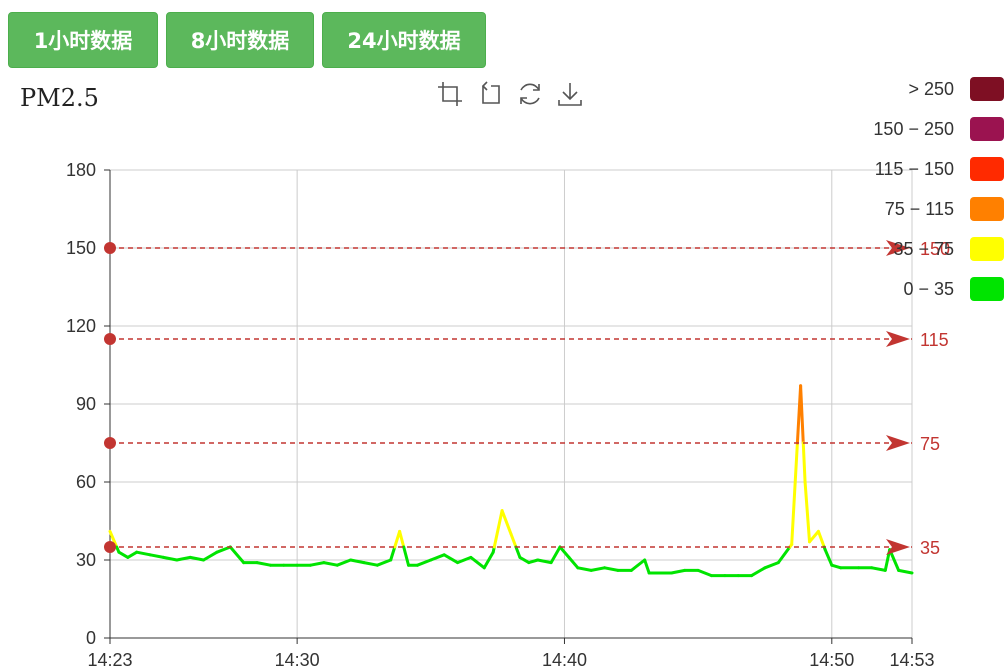  I want to click on legend-item: 150 − 250, so click(938, 129).